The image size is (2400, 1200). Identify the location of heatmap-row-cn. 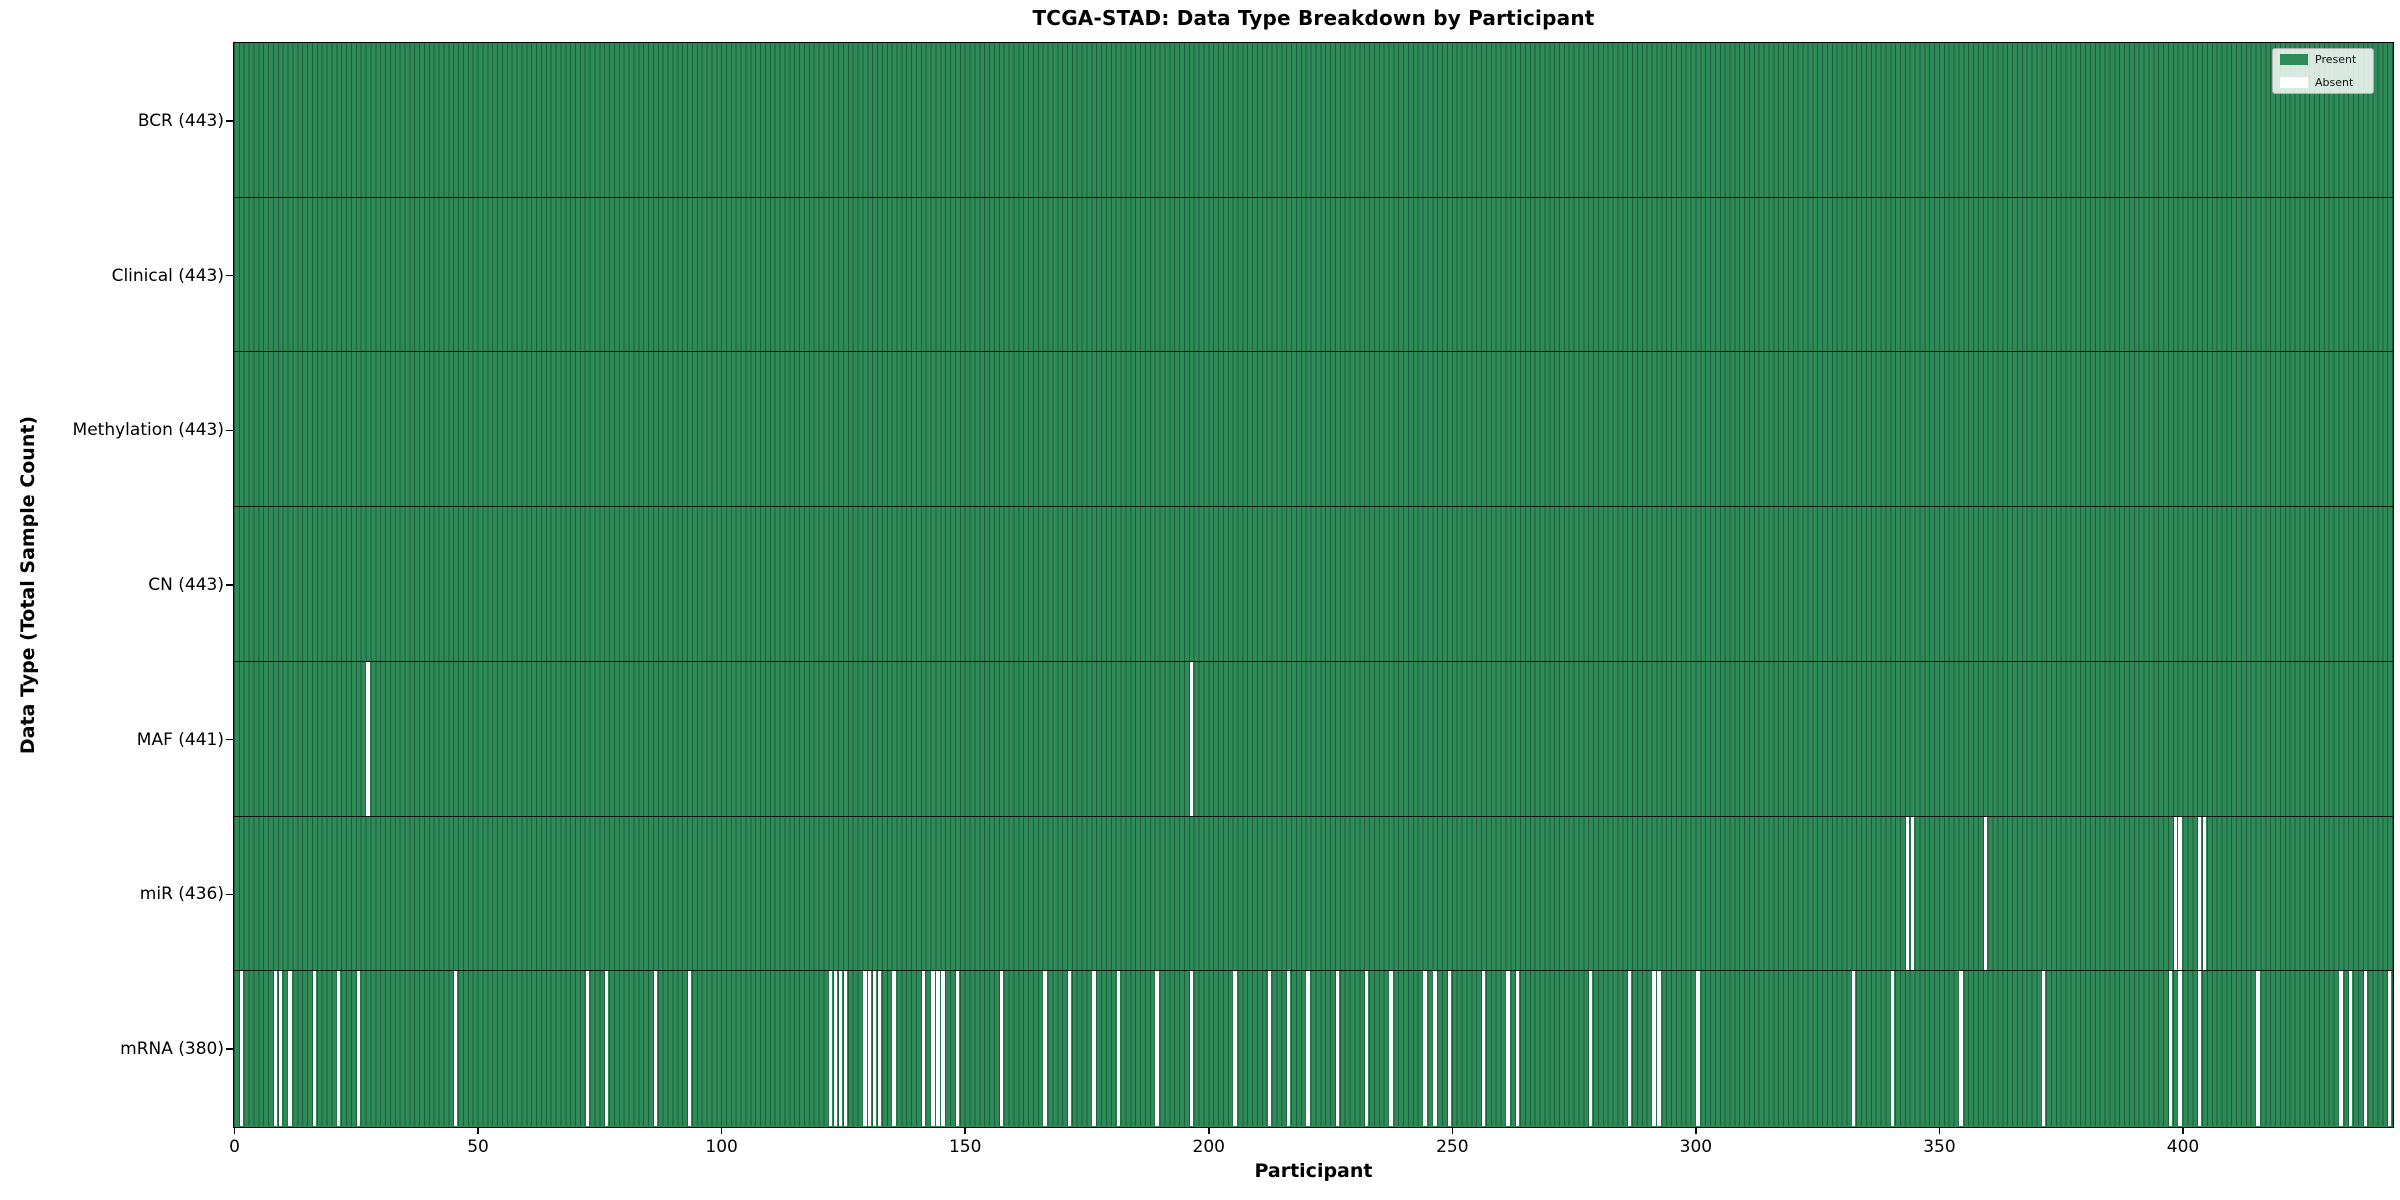
(1313, 584).